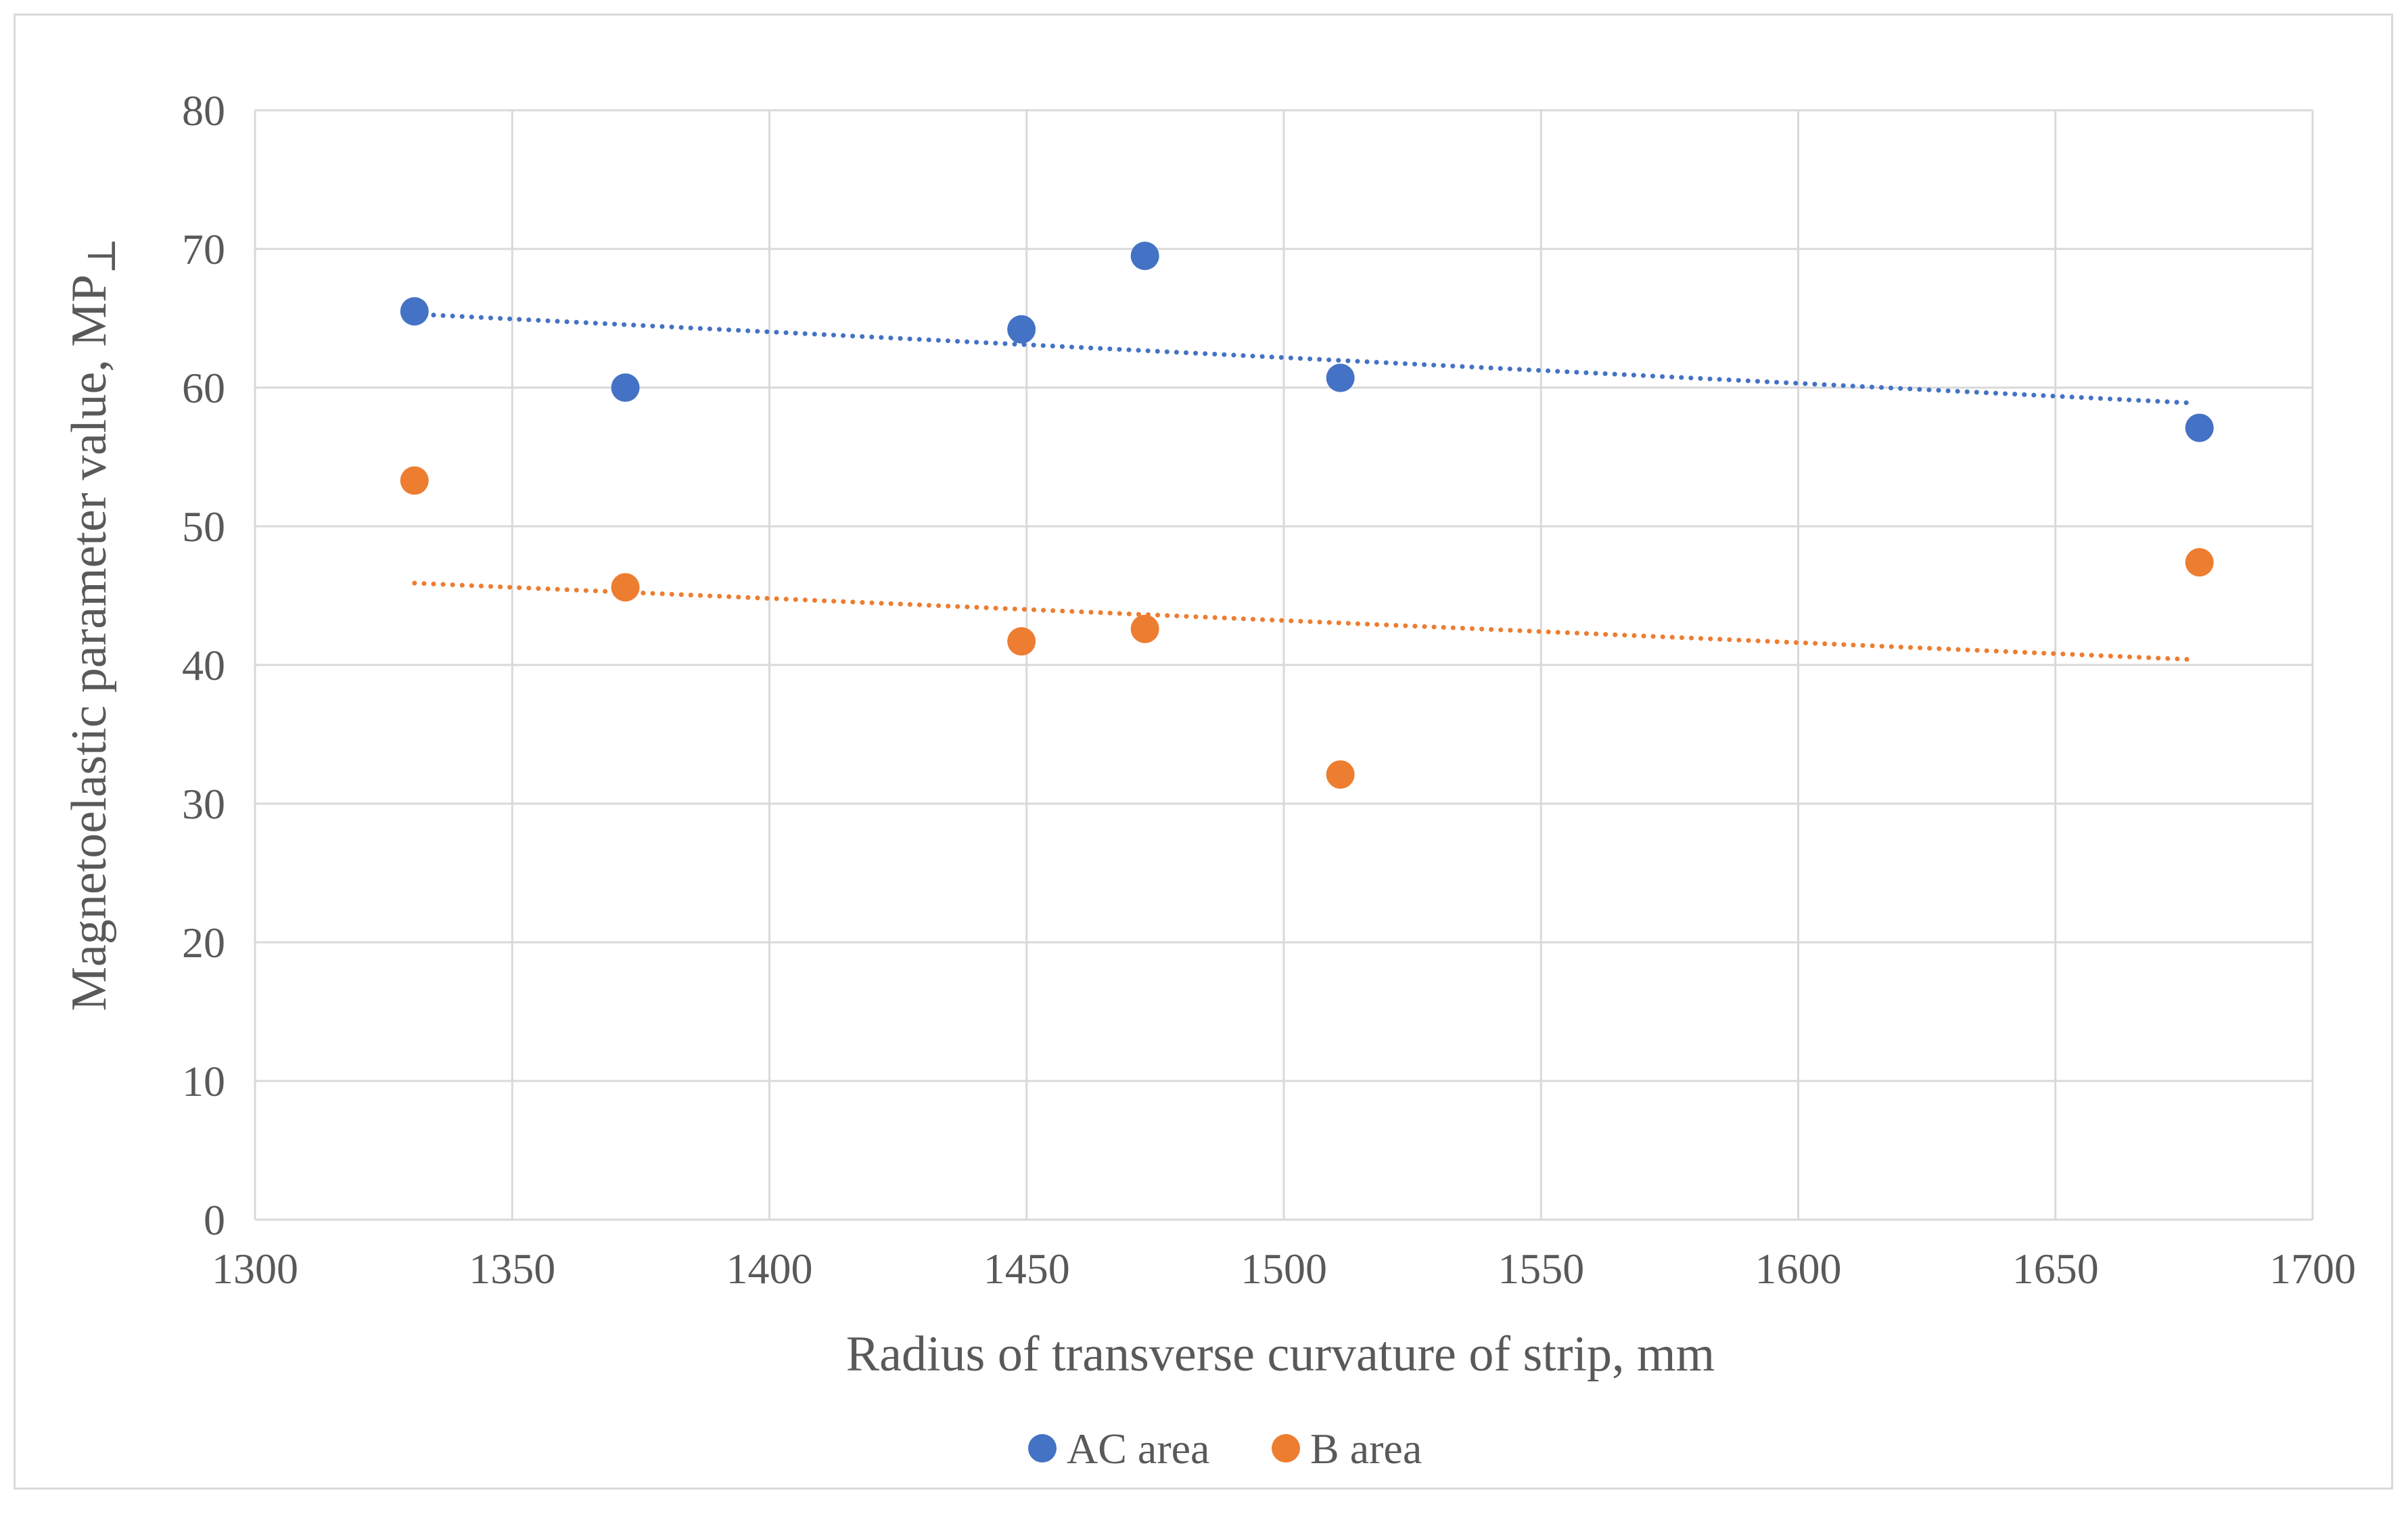 Image resolution: width=2408 pixels, height=1520 pixels. I want to click on y-tick-label-1: 10, so click(203, 1081).